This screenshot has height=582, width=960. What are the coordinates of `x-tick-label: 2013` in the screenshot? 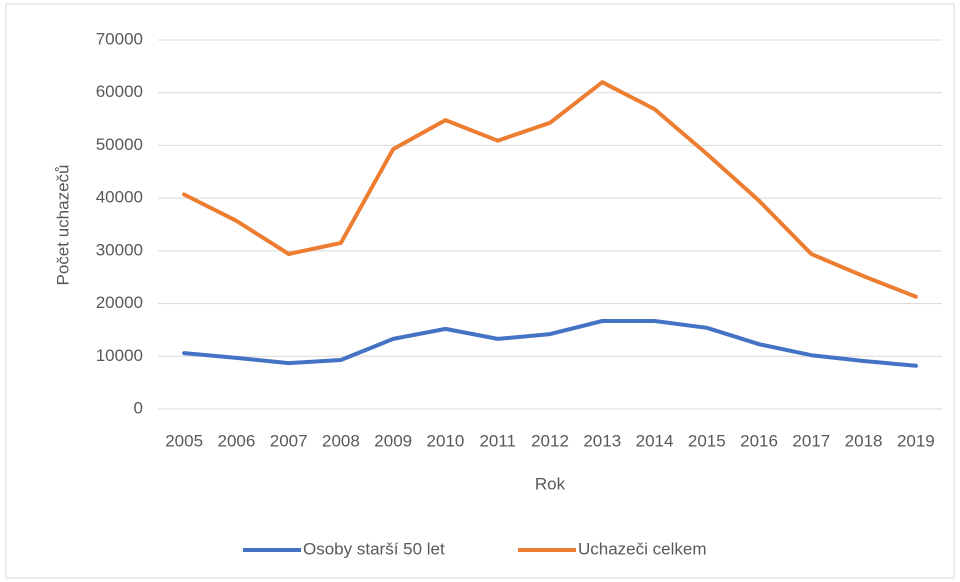 It's located at (602, 440).